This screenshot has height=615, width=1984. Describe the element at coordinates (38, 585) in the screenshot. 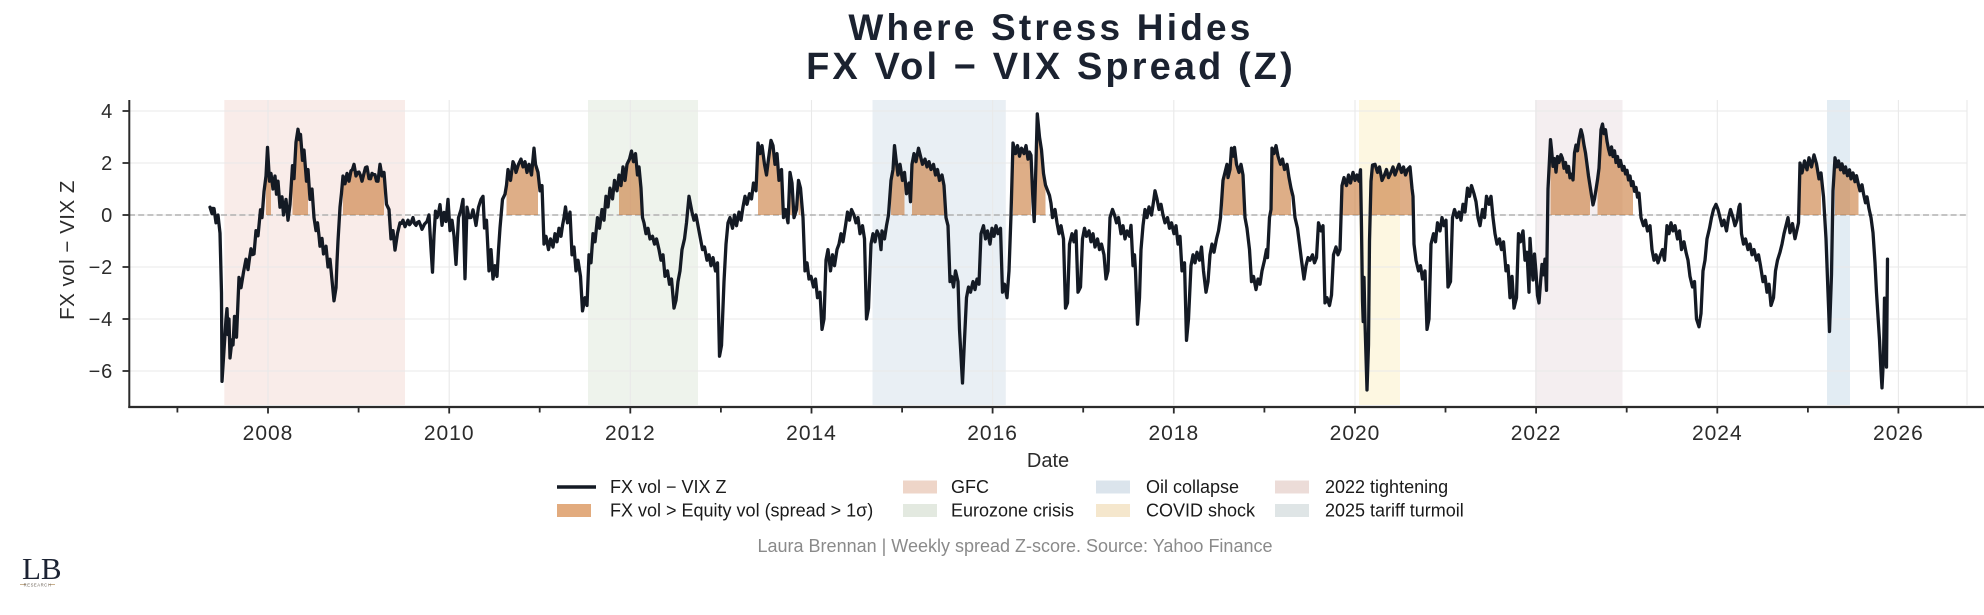

I see `svg-text: RESEARCH` at that location.